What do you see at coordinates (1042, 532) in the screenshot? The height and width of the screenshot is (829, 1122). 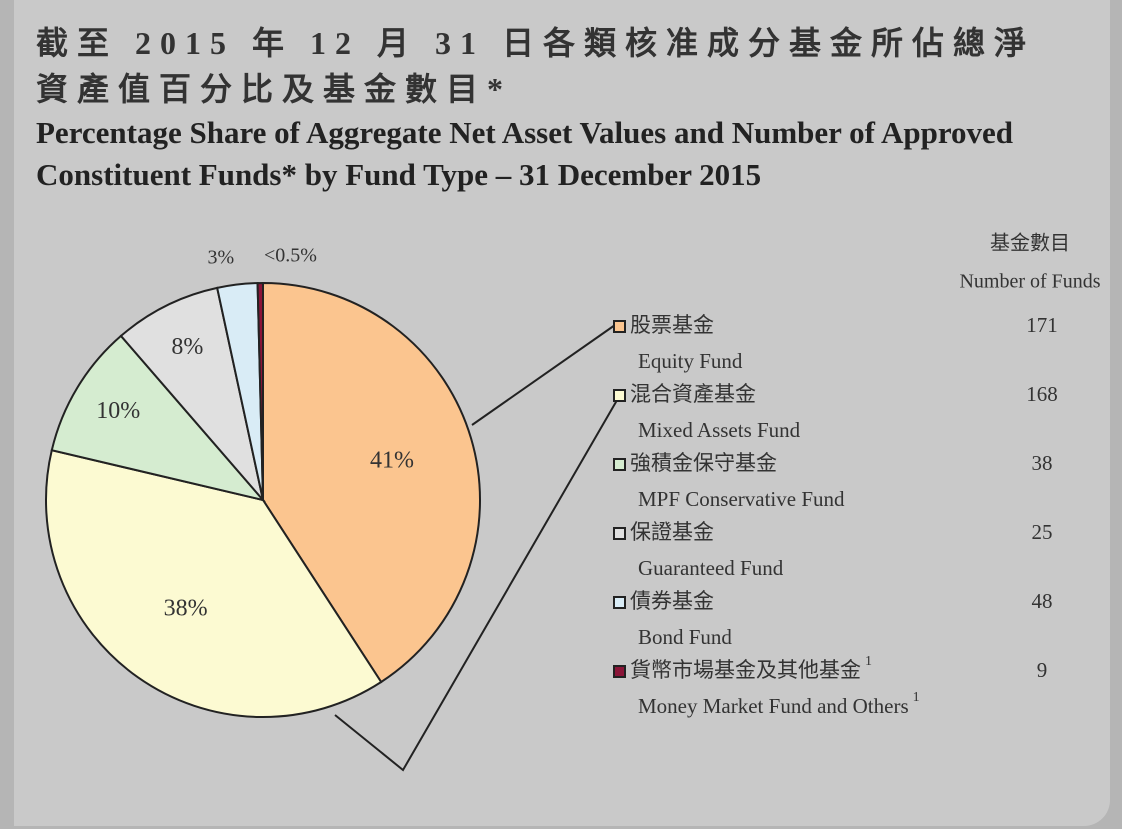 I see `fund-count: 25` at bounding box center [1042, 532].